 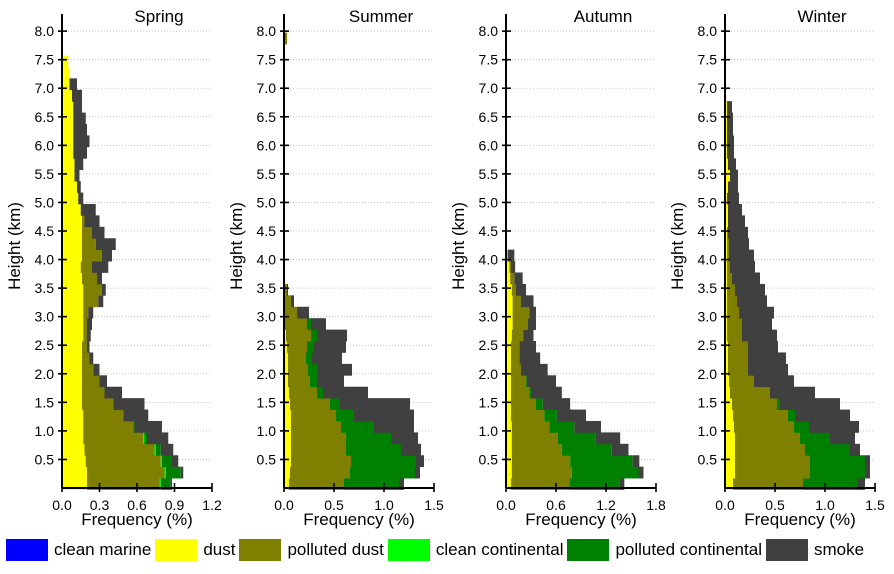 I want to click on y-tick-label: 6.5, so click(x=45, y=117).